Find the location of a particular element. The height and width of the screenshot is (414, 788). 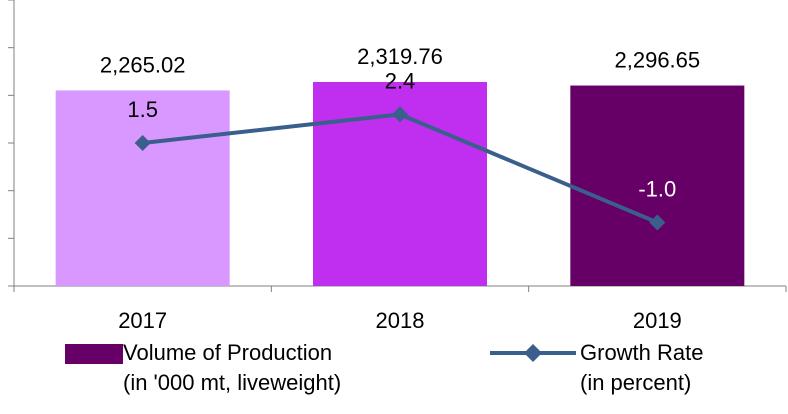

legend-volume-line2: (in '000 mt, liveweight) is located at coordinates (232, 382).